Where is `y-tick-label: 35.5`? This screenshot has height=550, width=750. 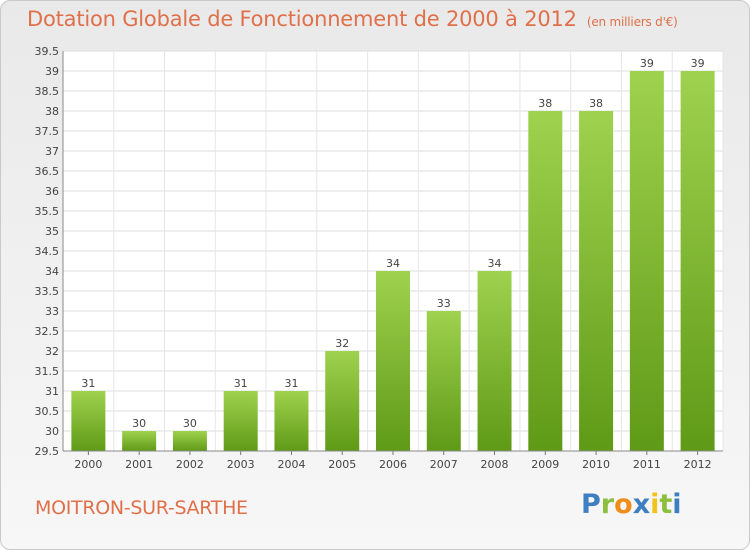
y-tick-label: 35.5 is located at coordinates (47, 211).